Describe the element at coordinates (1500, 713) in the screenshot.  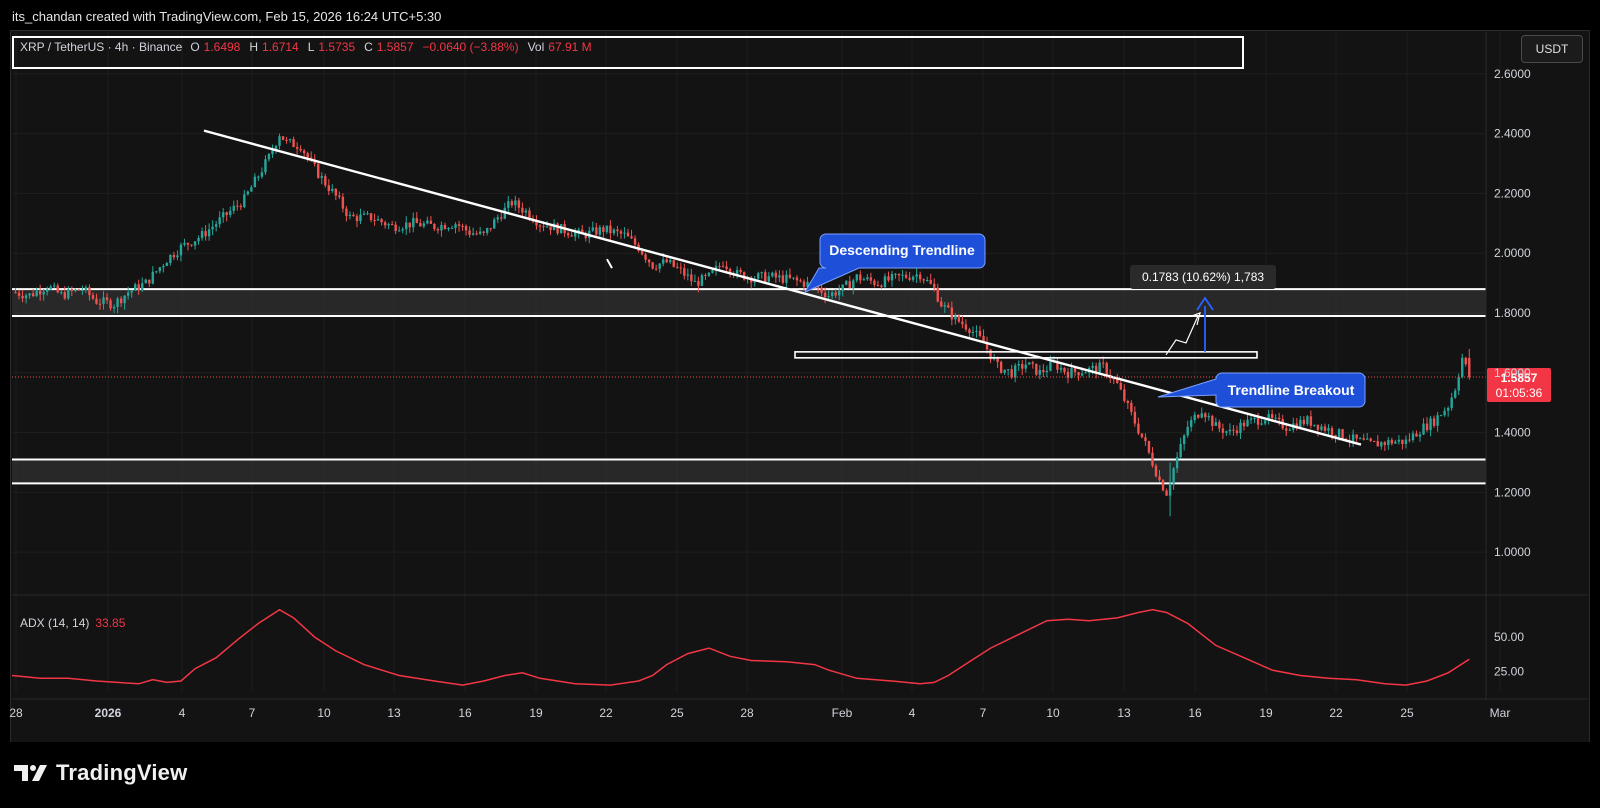
I see `x-tick-label: Mar` at that location.